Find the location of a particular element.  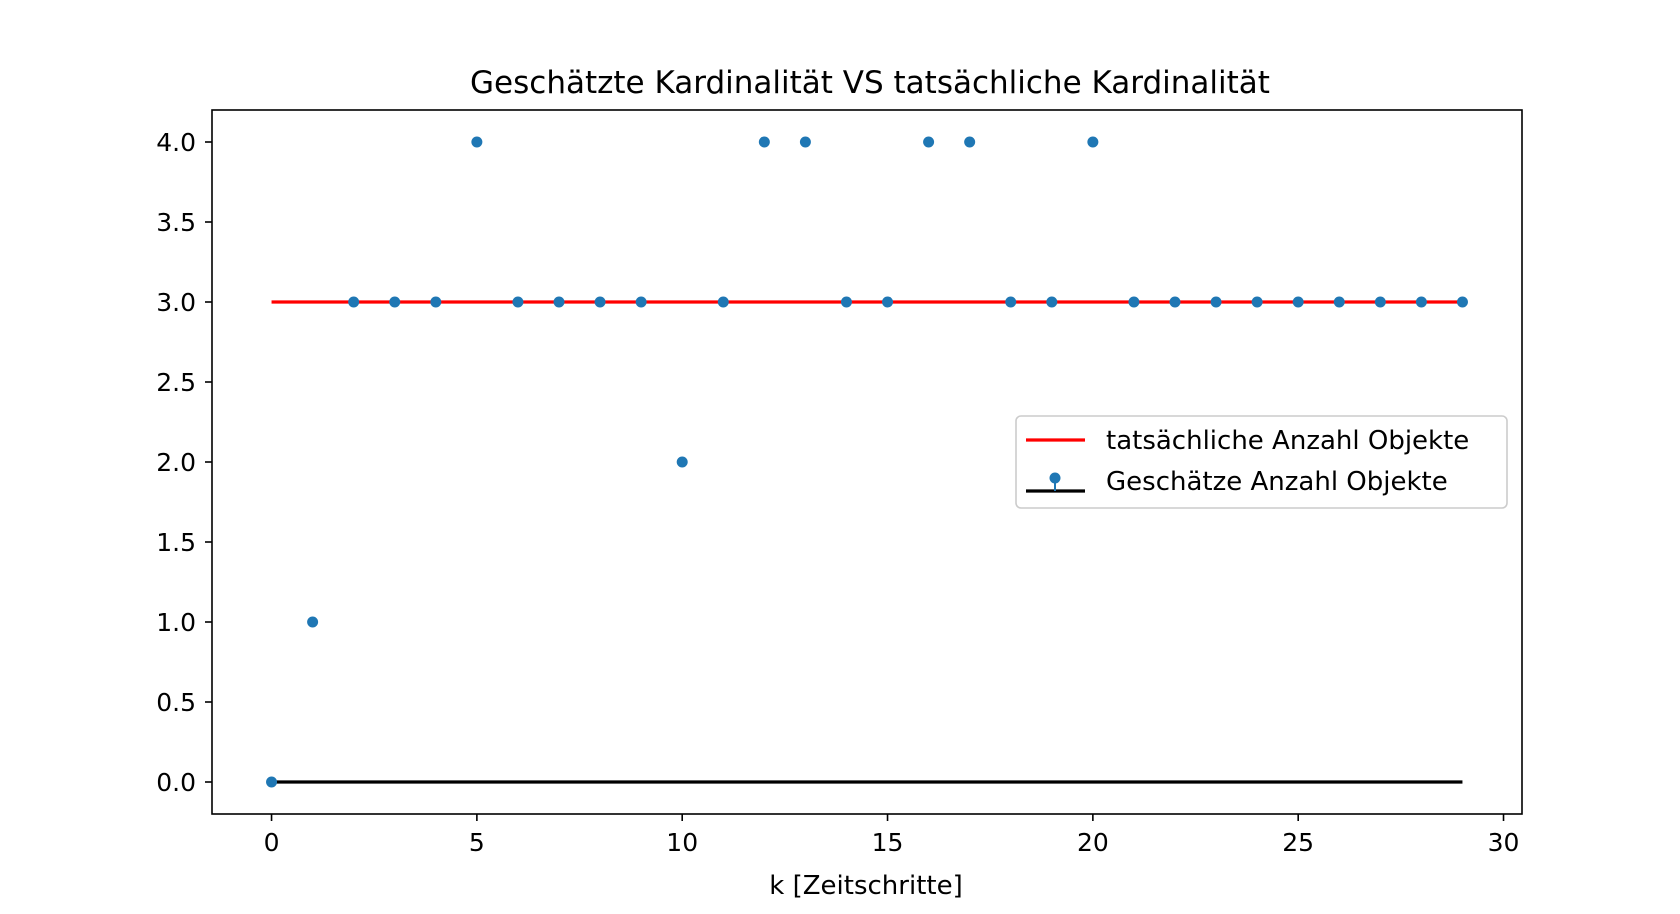

x-axis: 0 5 10 15 20 25 30 is located at coordinates (892, 835).